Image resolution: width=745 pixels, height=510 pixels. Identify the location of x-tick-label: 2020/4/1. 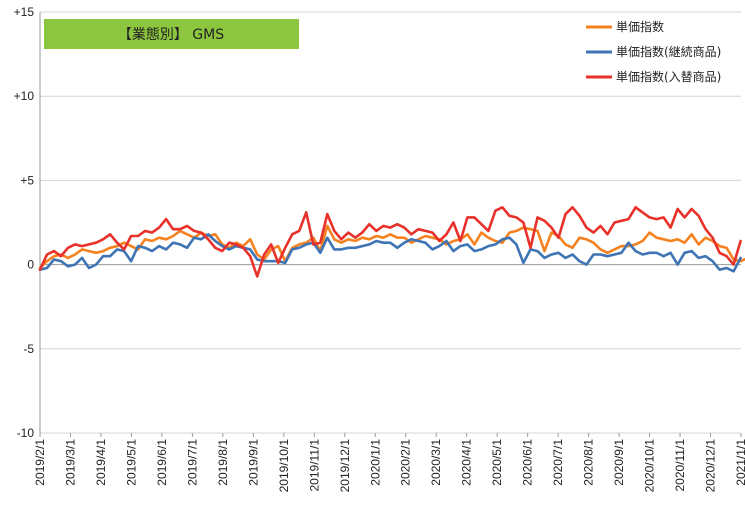
(467, 462).